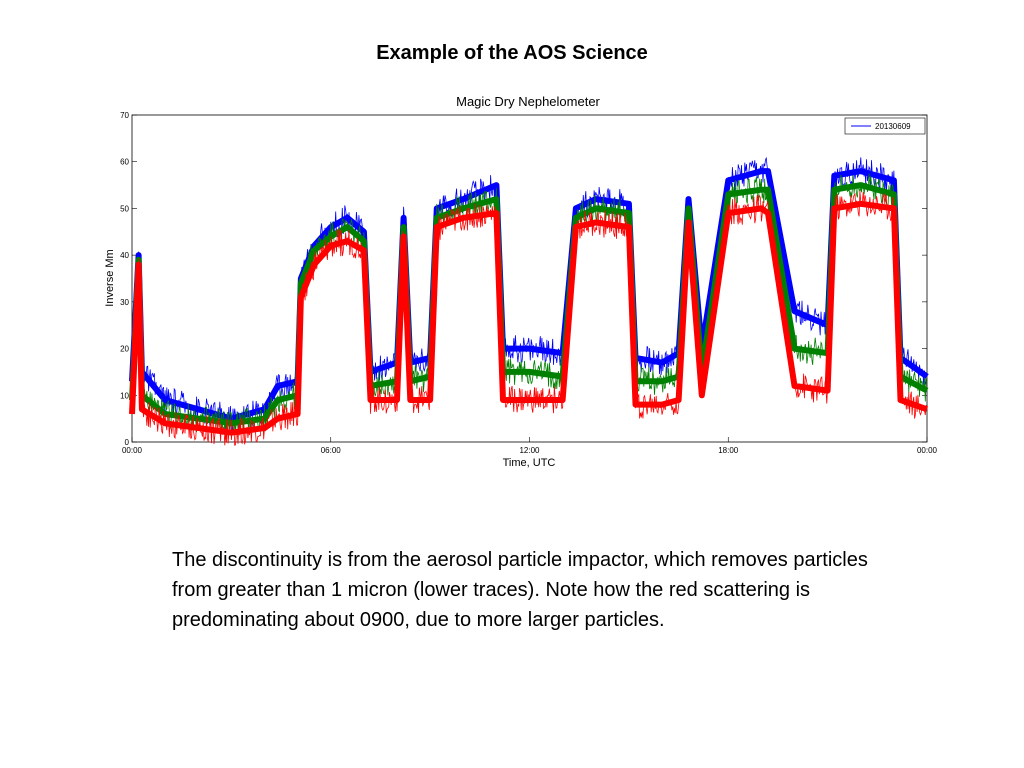 This screenshot has height=768, width=1024. Describe the element at coordinates (127, 442) in the screenshot. I see `y-tick-label: 0` at that location.